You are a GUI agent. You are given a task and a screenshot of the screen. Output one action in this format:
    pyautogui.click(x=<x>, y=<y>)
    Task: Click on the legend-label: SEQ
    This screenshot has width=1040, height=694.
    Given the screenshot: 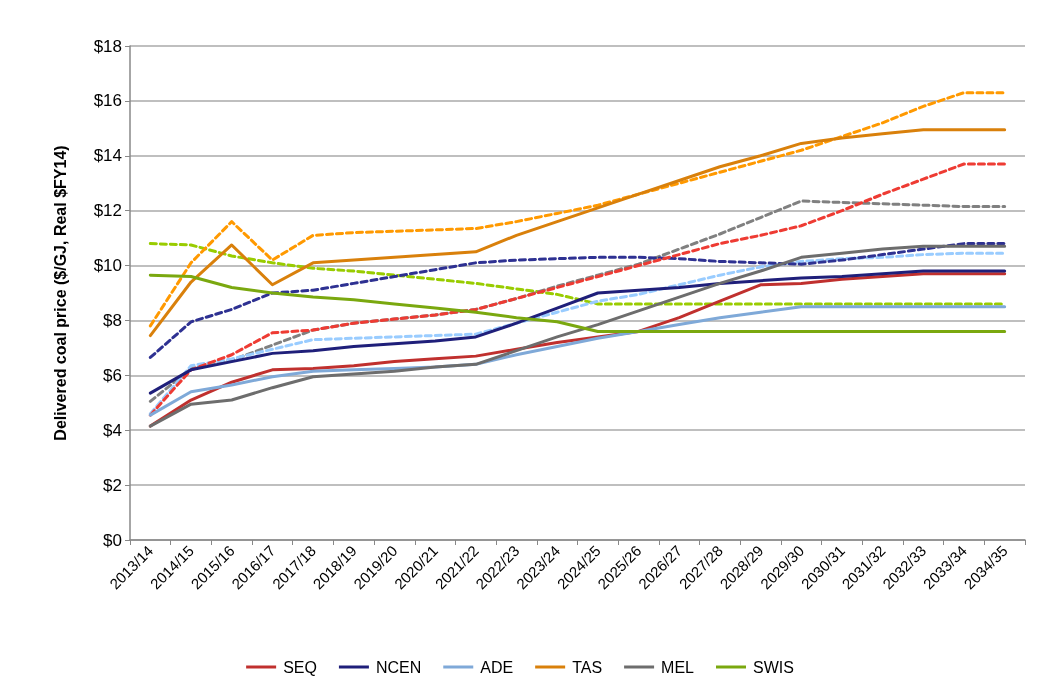 What is the action you would take?
    pyautogui.click(x=300, y=667)
    